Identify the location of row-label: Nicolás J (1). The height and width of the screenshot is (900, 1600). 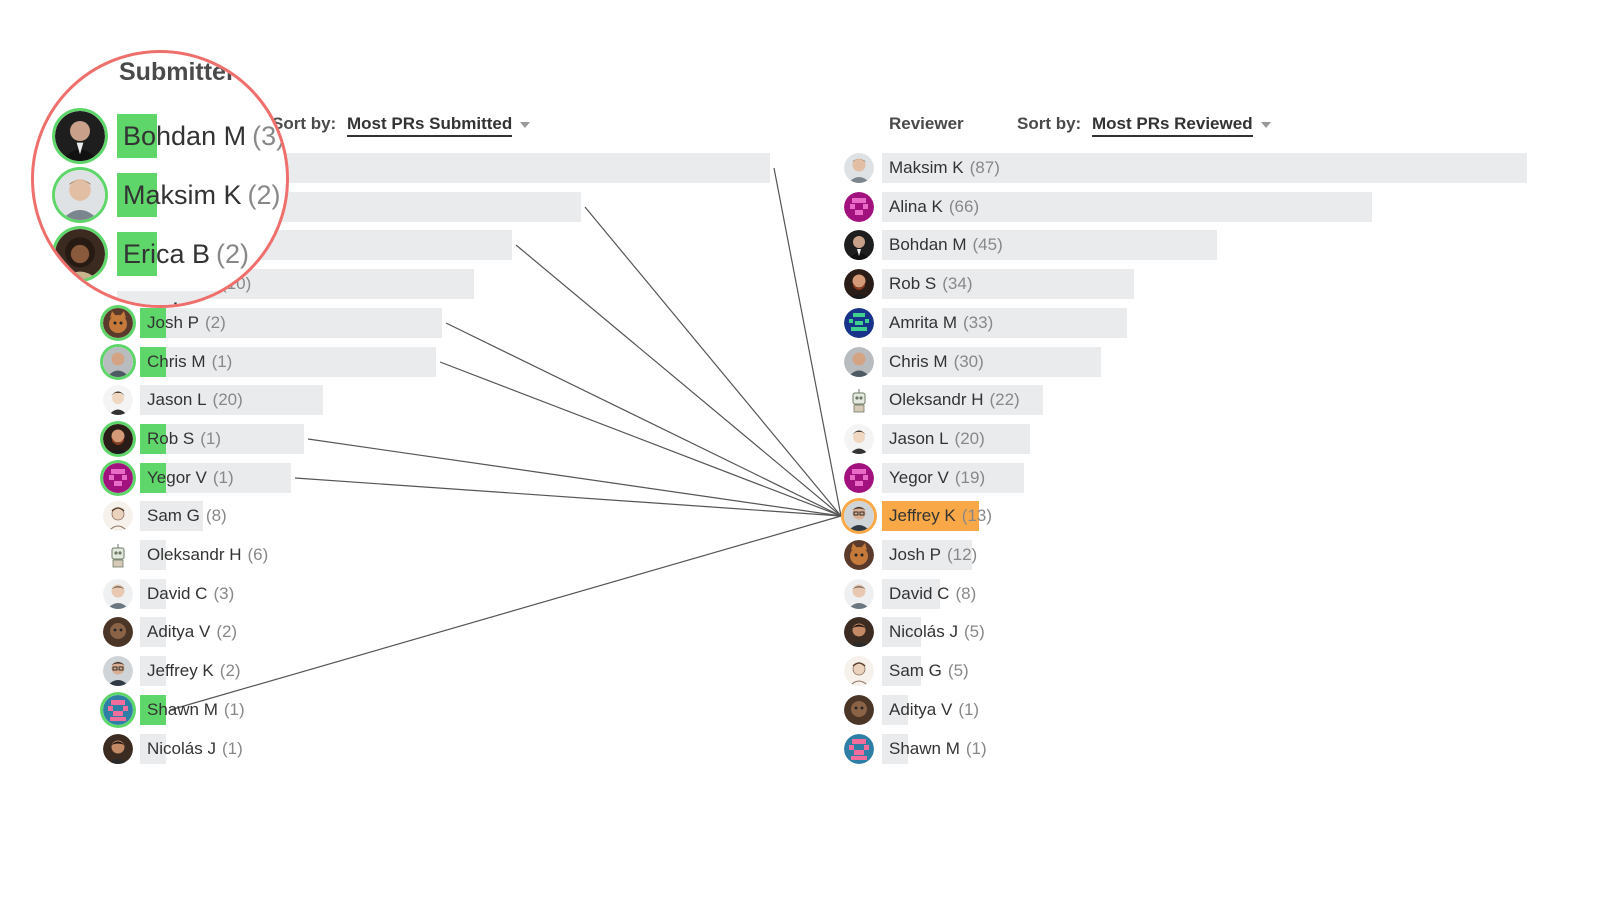
(195, 749).